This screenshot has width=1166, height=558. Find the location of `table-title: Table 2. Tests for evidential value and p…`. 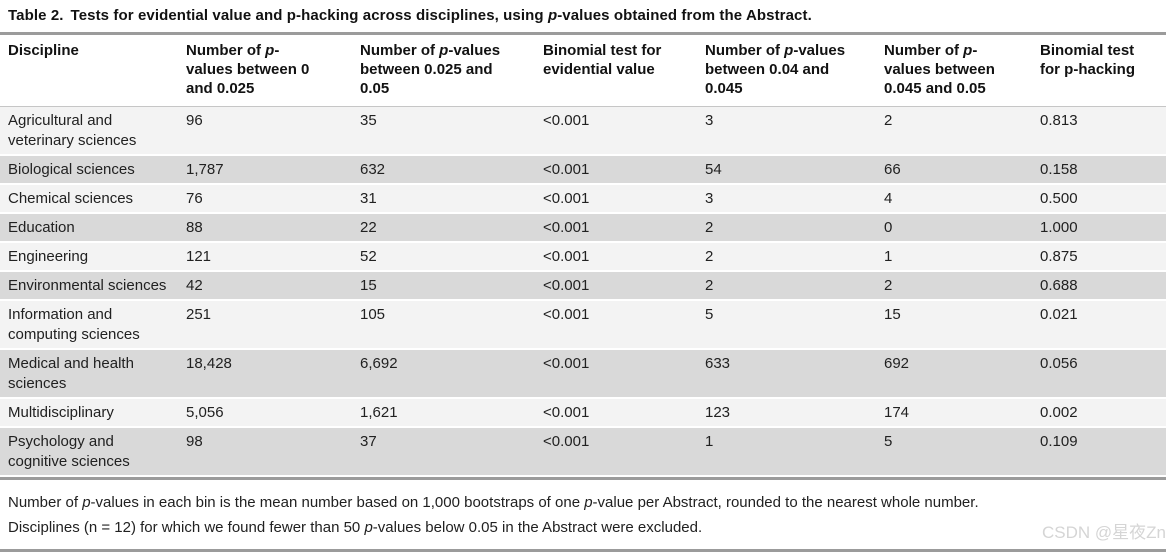

table-title: Table 2. Tests for evidential value and p… is located at coordinates (583, 16).